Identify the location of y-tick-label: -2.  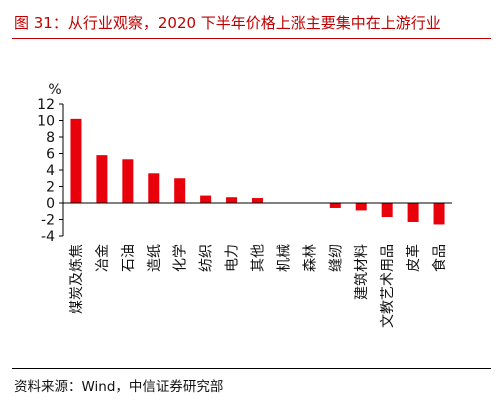
(48, 221).